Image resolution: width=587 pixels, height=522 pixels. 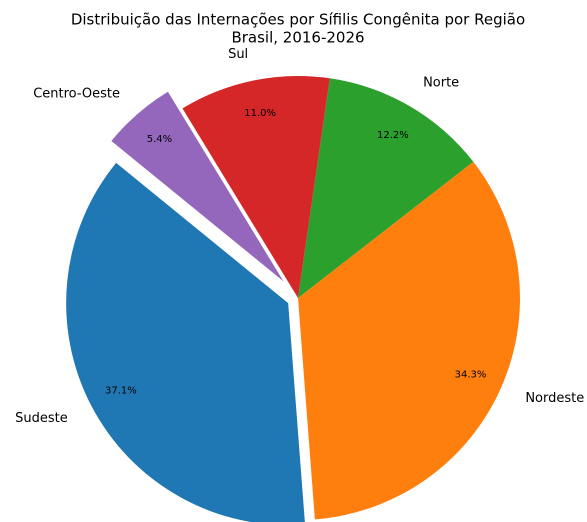 What do you see at coordinates (121, 391) in the screenshot?
I see `value-label: 37.1%` at bounding box center [121, 391].